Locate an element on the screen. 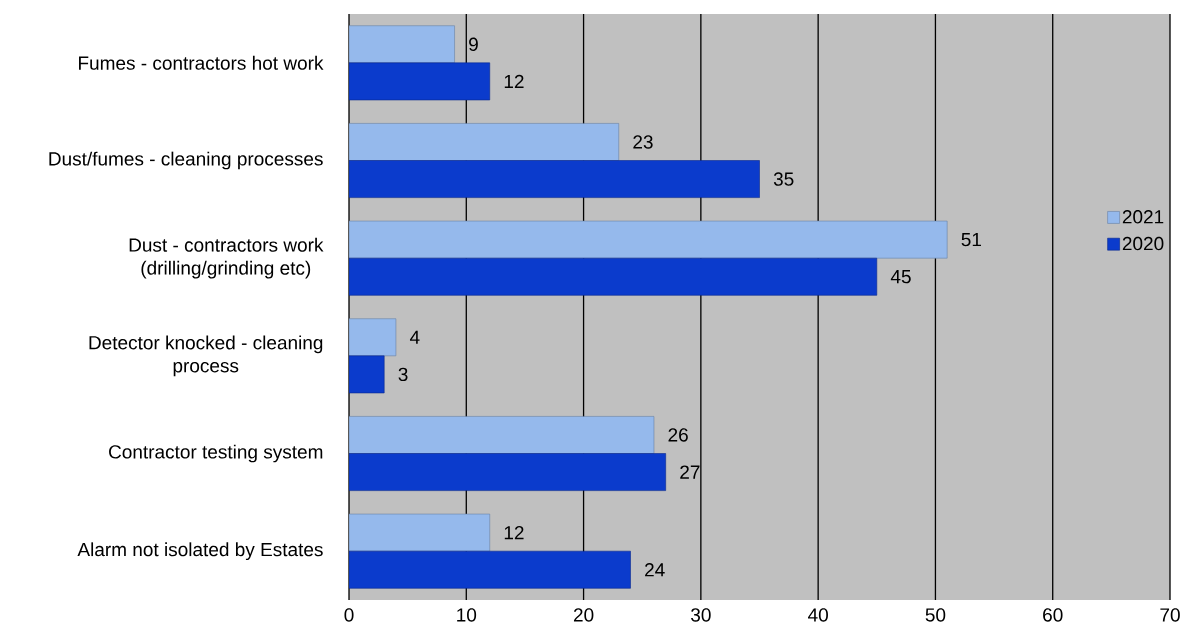  data-label: 27 is located at coordinates (690, 472).